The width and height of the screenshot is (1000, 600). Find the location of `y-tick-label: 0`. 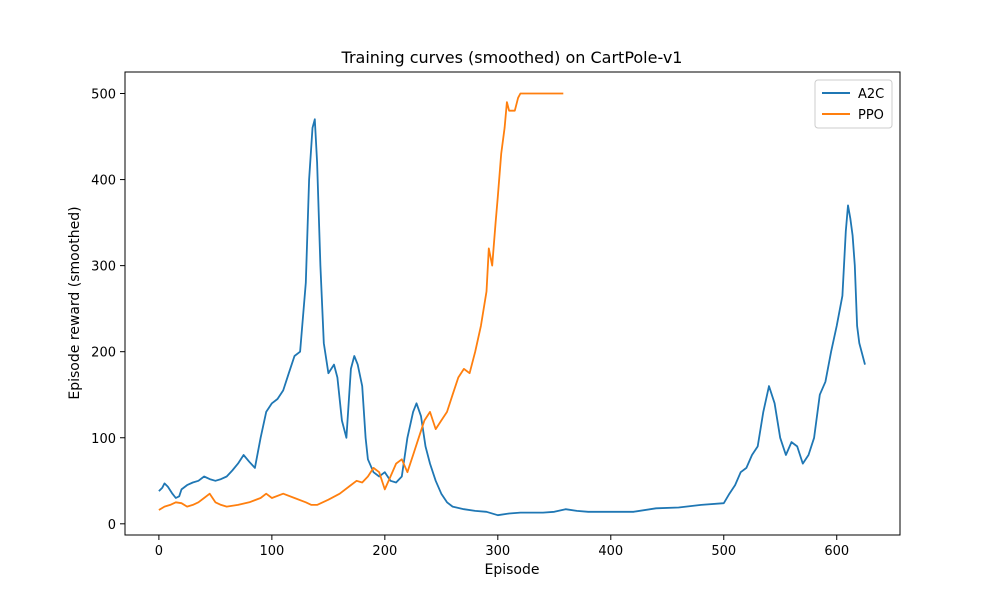

y-tick-label: 0 is located at coordinates (112, 525).